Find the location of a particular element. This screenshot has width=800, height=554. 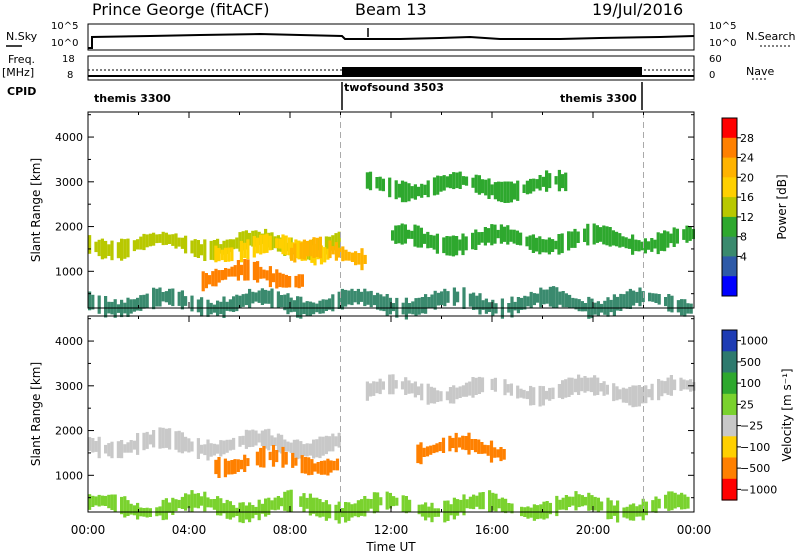

colorbar-tick-label: 500 is located at coordinates (750, 362).